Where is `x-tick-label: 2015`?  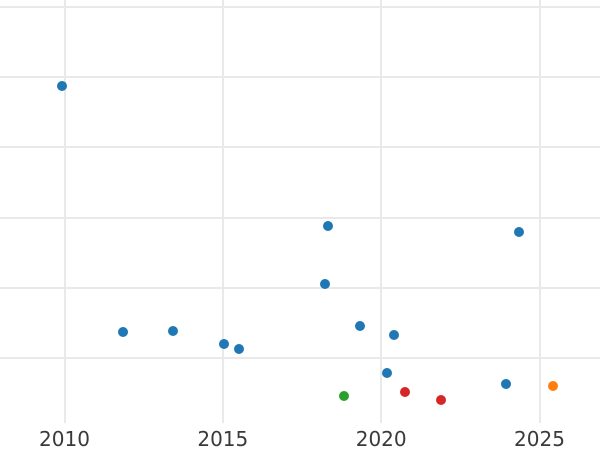
x-tick-label: 2015 is located at coordinates (223, 438).